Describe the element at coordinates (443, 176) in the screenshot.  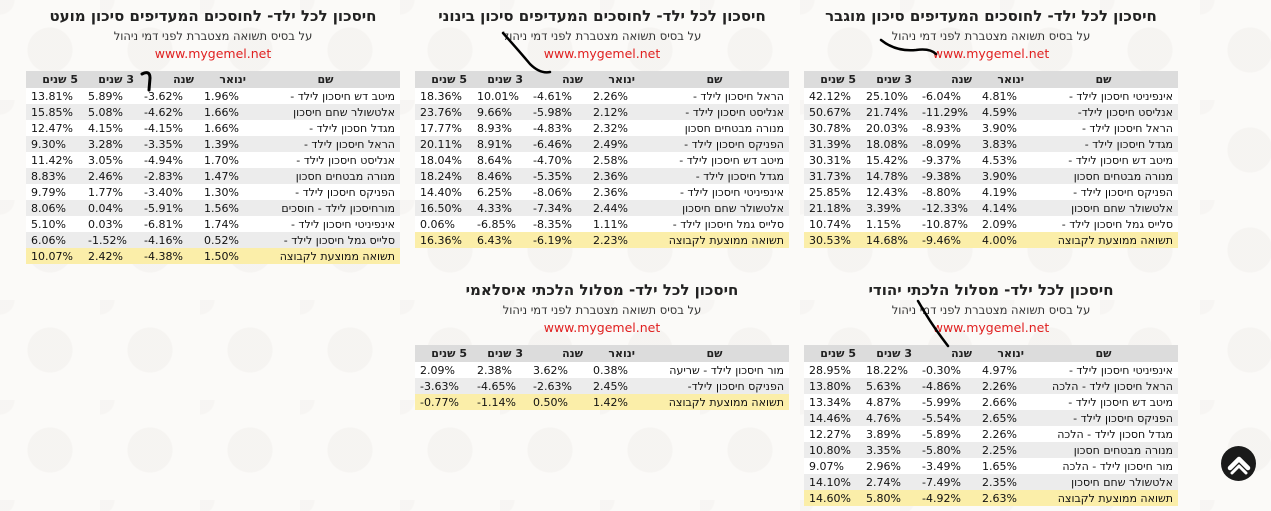
I see `5y-value: 18.24%` at that location.